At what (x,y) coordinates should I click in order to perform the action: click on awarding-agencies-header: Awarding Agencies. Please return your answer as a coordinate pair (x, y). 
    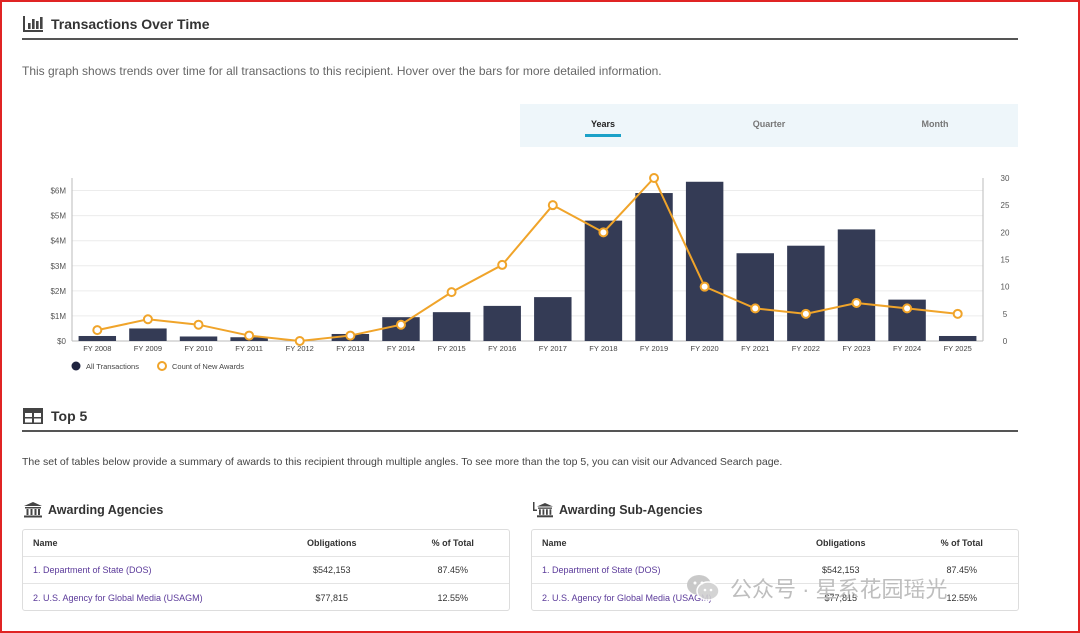
    Looking at the image, I should click on (93, 510).